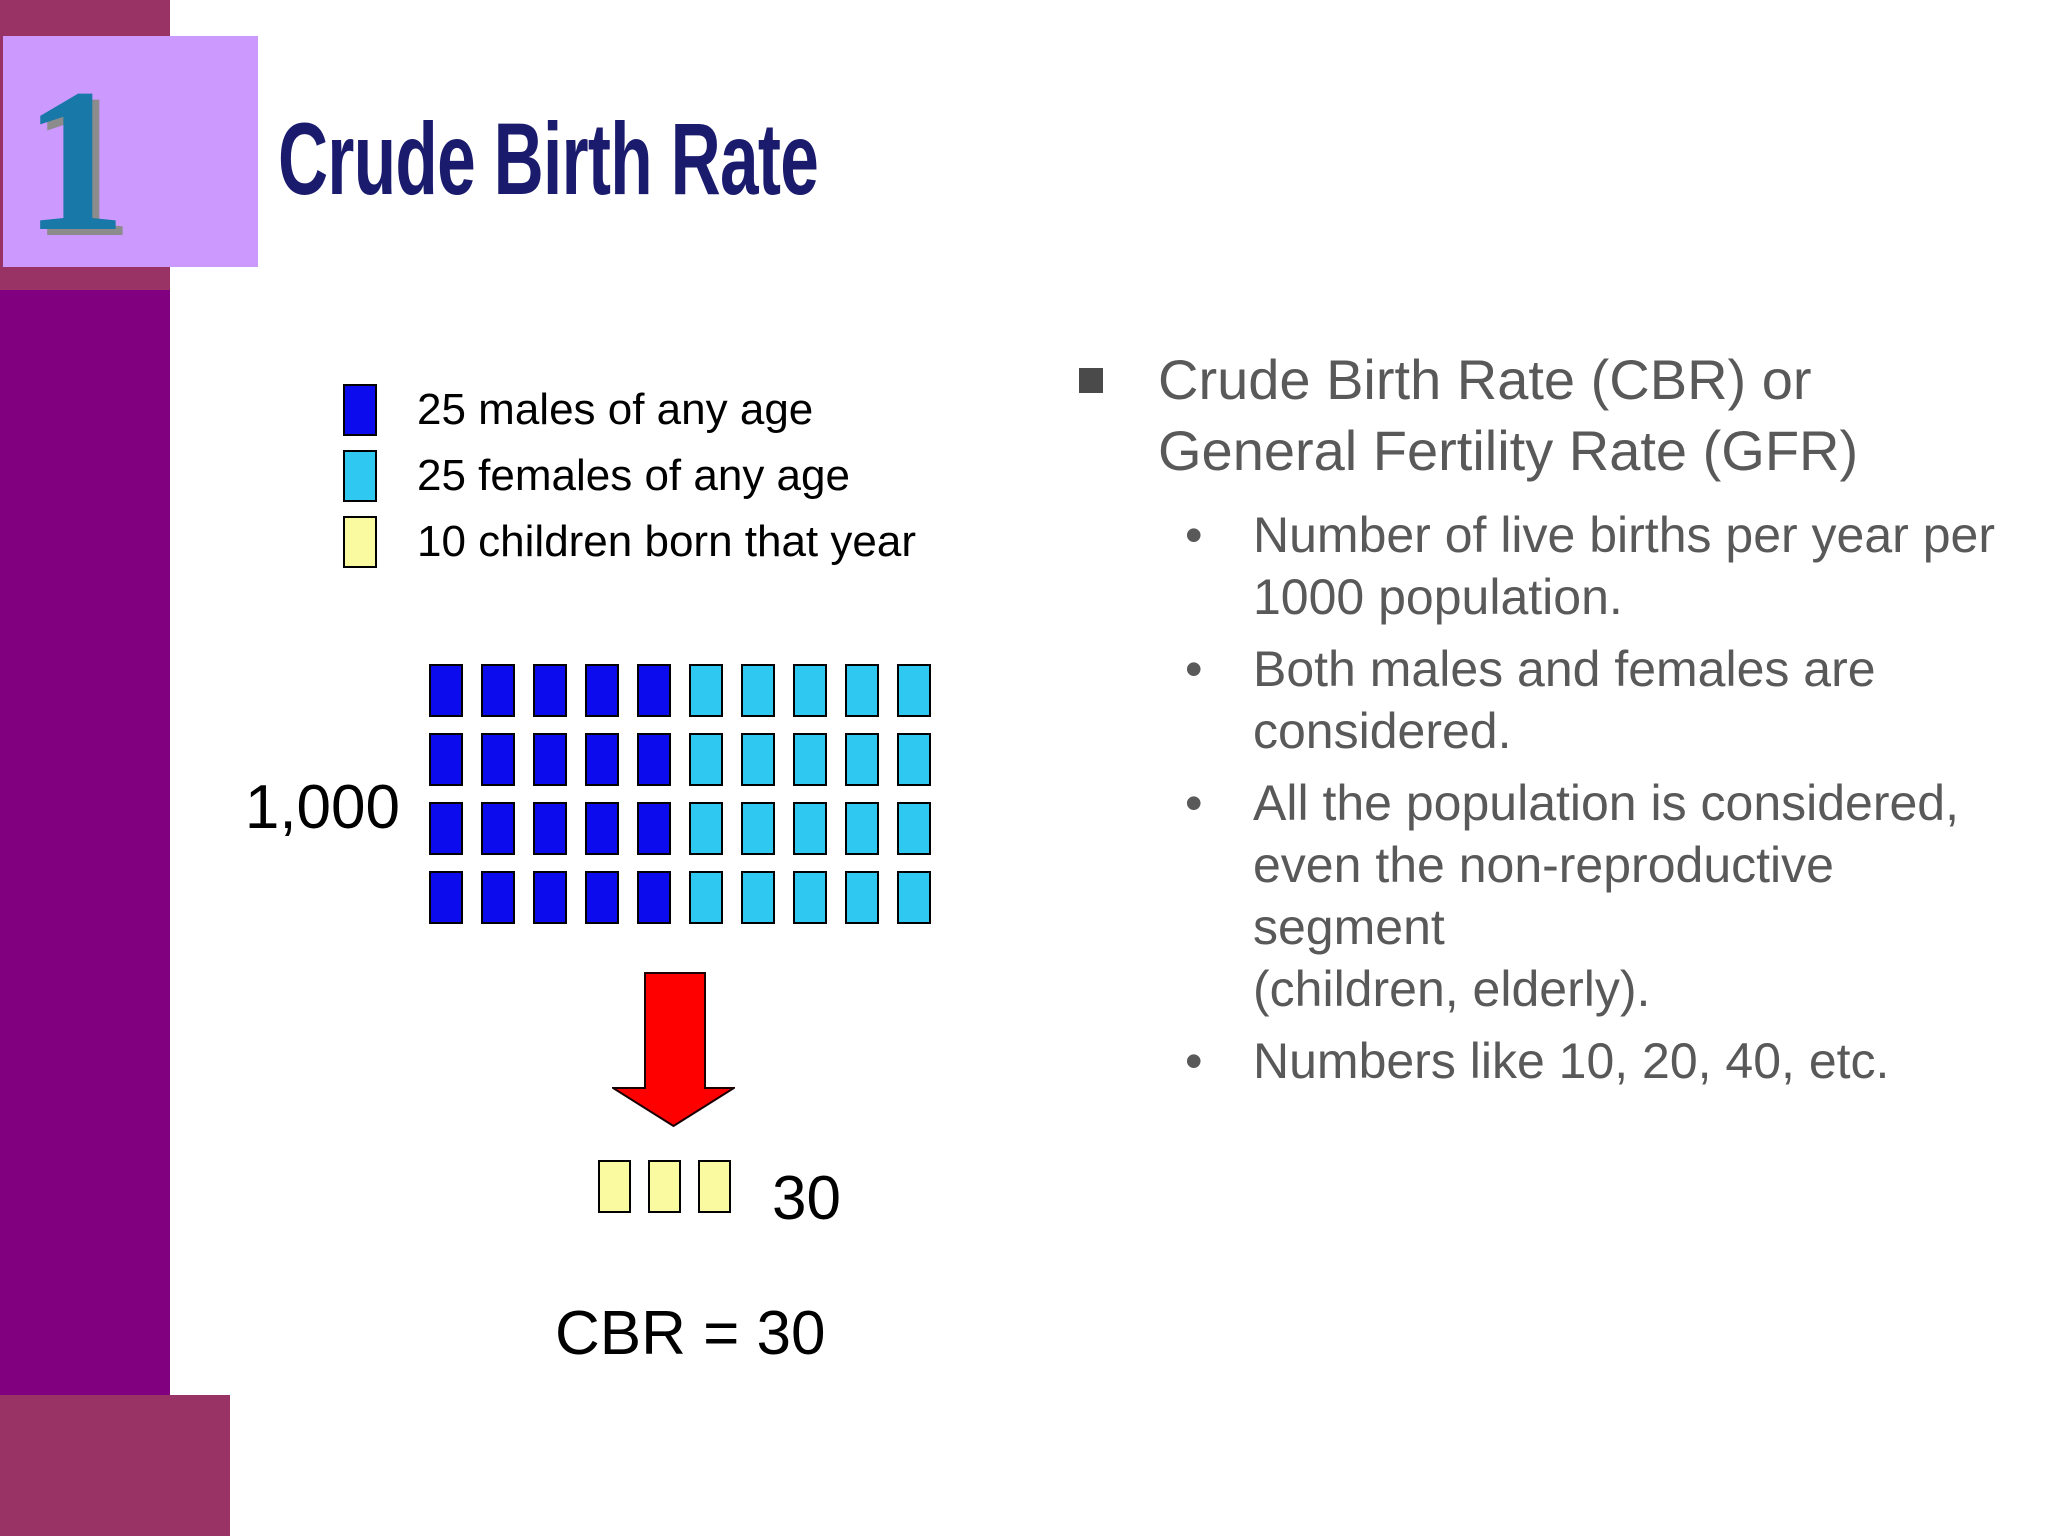 The image size is (2048, 1536). I want to click on left-band-raspberry-bottom, so click(115, 1465).